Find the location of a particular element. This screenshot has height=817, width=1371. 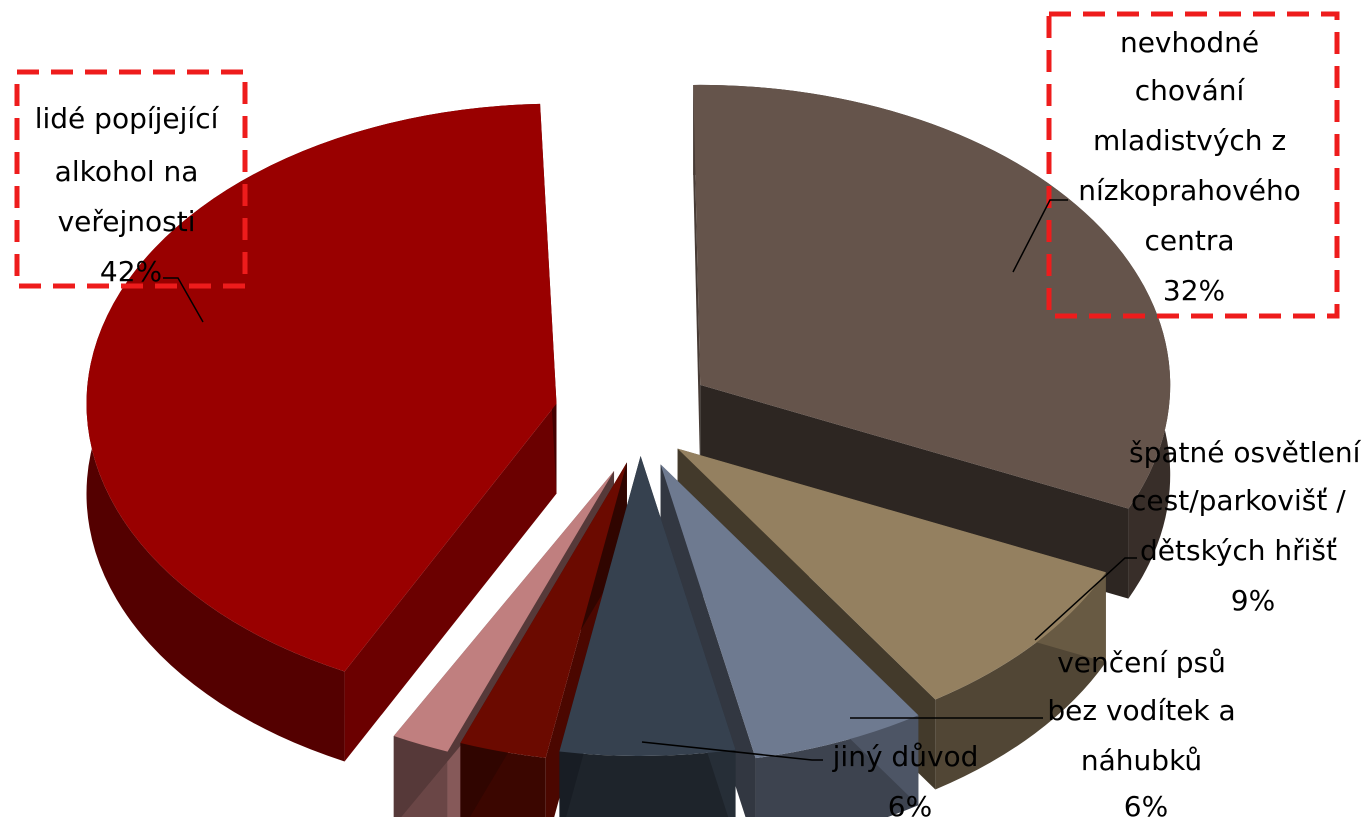

leader-line-youth is located at coordinates (1040, 236).